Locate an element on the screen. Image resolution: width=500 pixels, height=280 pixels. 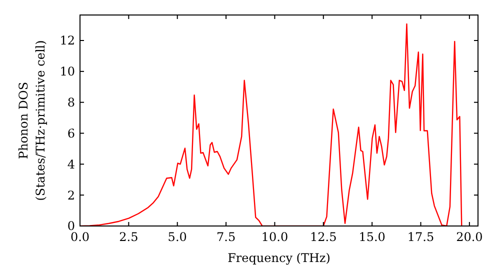
x-axis-title: Frequency (THz) is located at coordinates (279, 258).